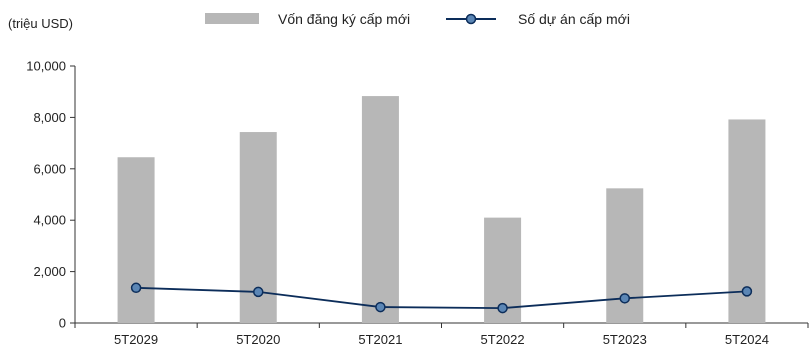 The height and width of the screenshot is (350, 811). Describe the element at coordinates (441, 339) in the screenshot. I see `x-tick-labels: 5T2029 5T2020 5T2021 5T2022 5T2023 5T2024` at that location.